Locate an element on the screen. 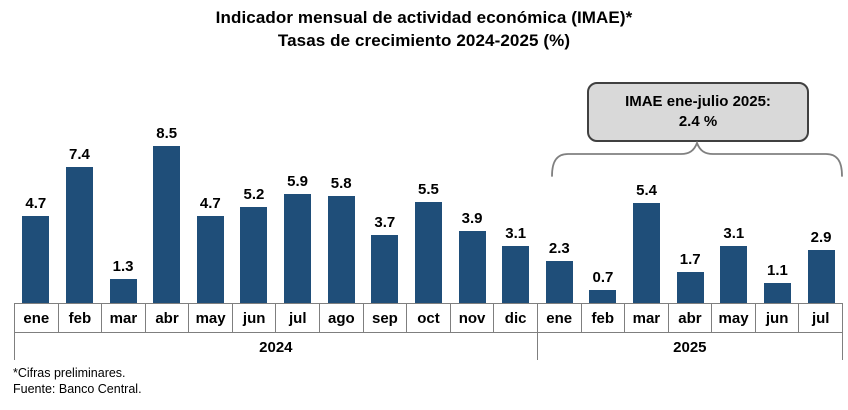 The width and height of the screenshot is (848, 410). callout-text-line-2: 2.4 % is located at coordinates (698, 121).